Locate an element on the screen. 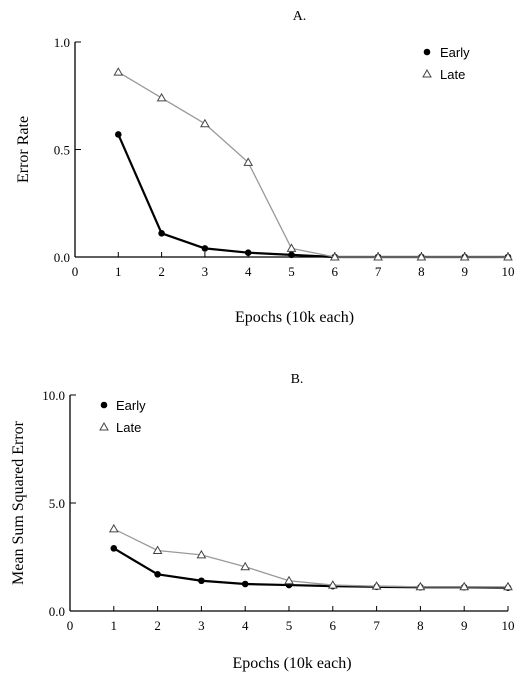 This screenshot has height=678, width=521. y-axis-label: Error Rate is located at coordinates (23, 149).